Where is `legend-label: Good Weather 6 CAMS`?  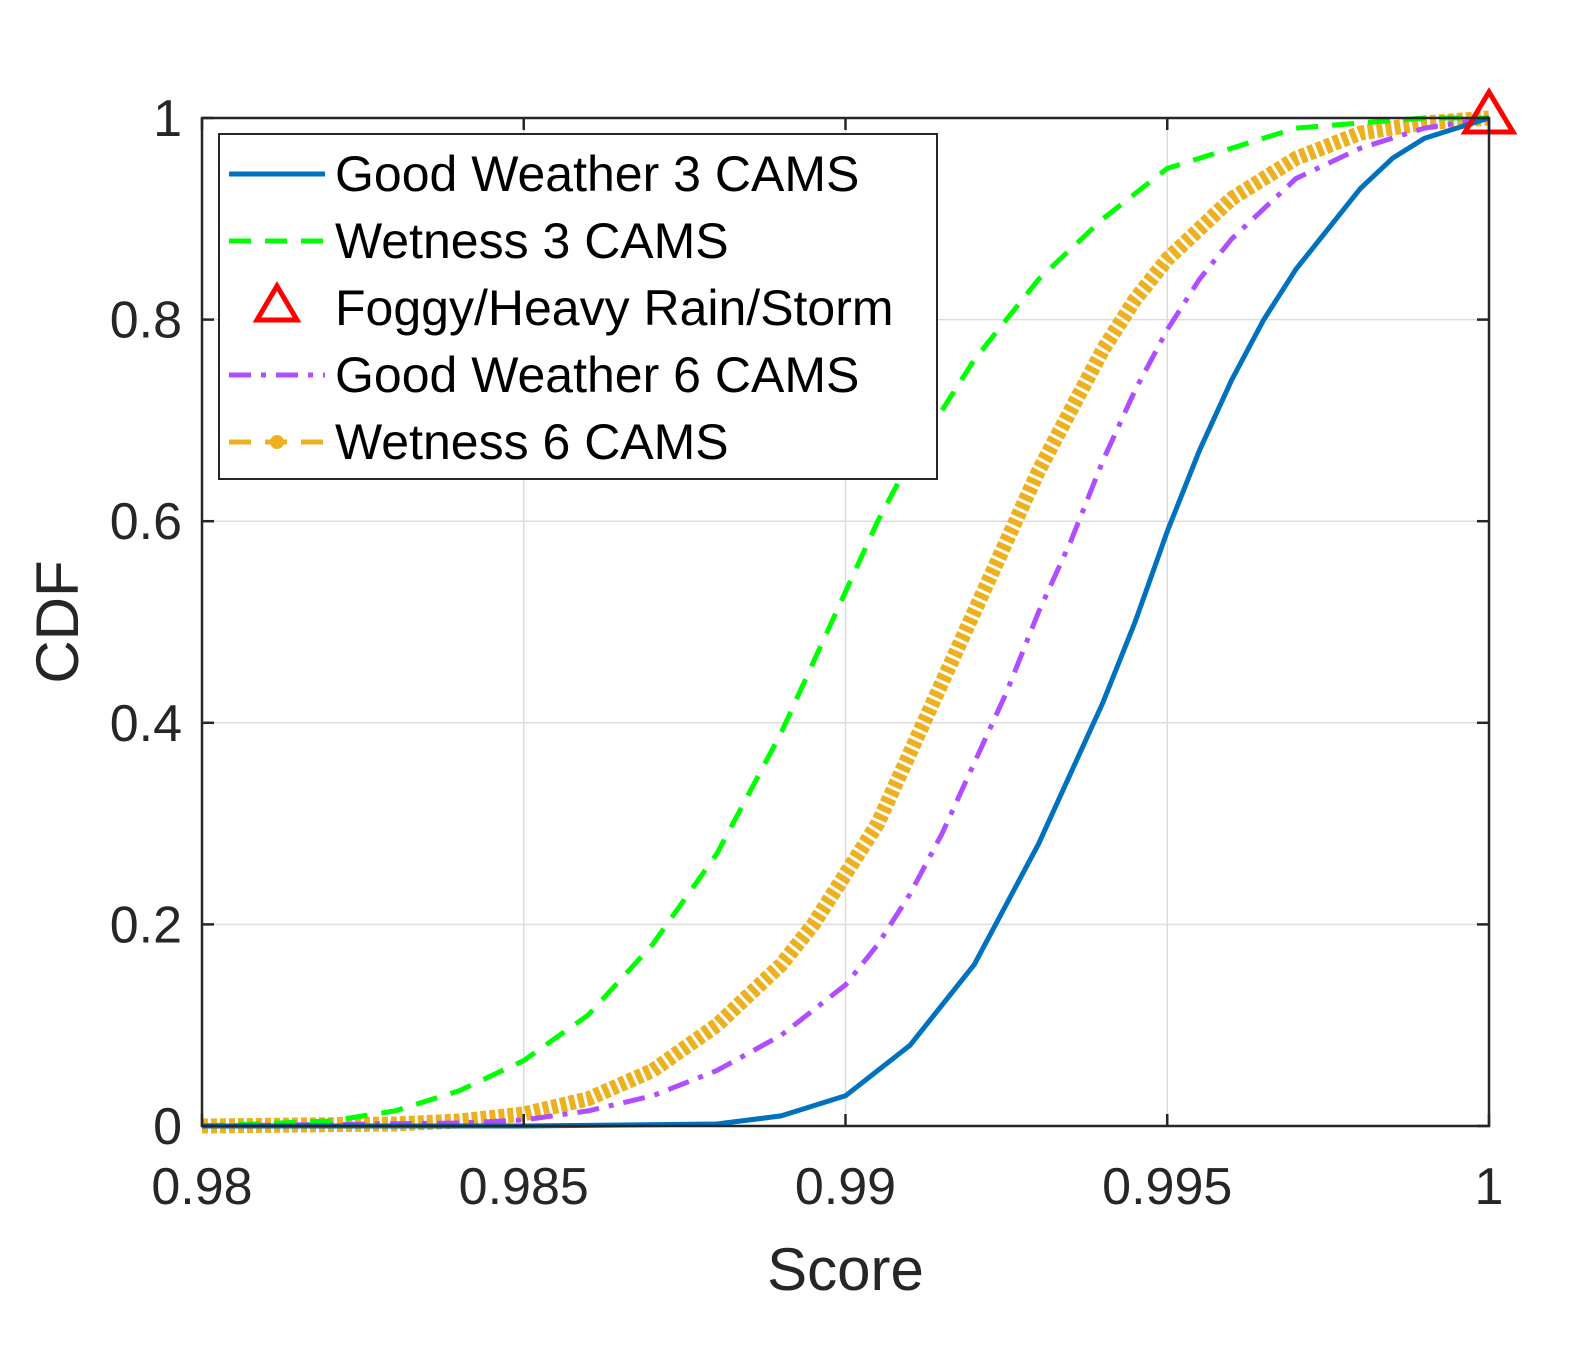
legend-label: Good Weather 6 CAMS is located at coordinates (597, 375).